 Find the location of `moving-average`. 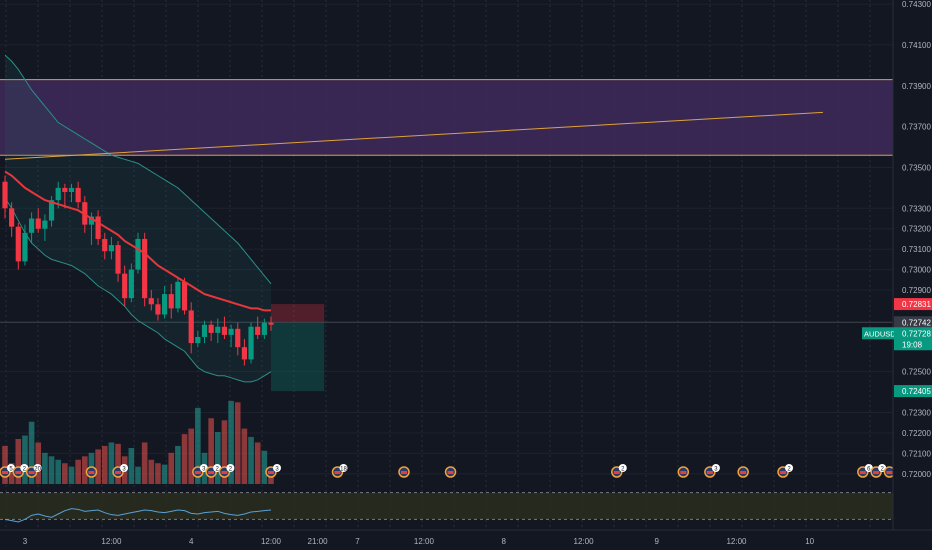

moving-average is located at coordinates (137, 241).